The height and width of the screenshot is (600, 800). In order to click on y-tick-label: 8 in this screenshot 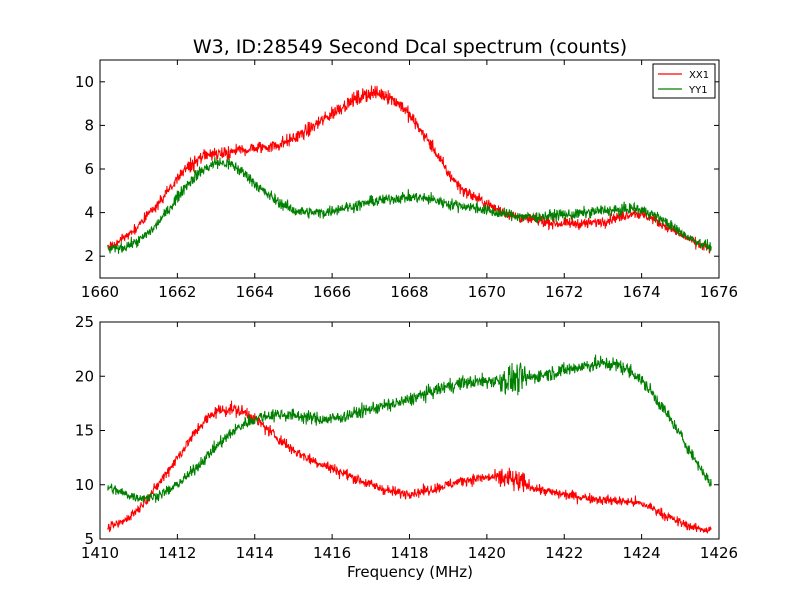, I will do `click(89, 125)`.